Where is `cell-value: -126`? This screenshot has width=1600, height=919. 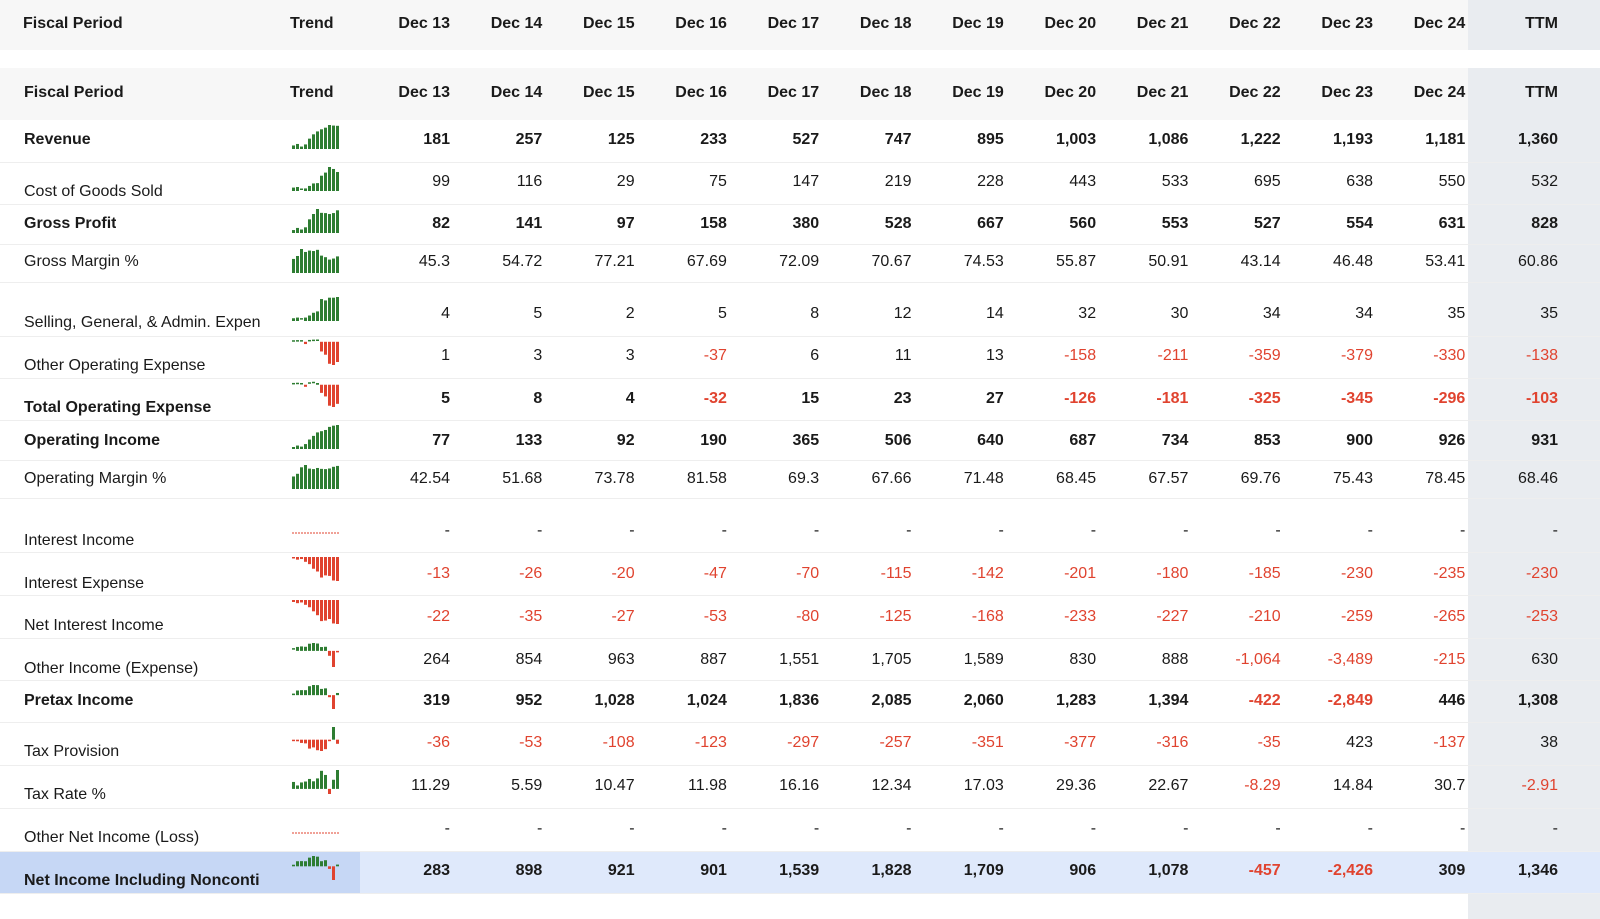 cell-value: -126 is located at coordinates (1080, 398).